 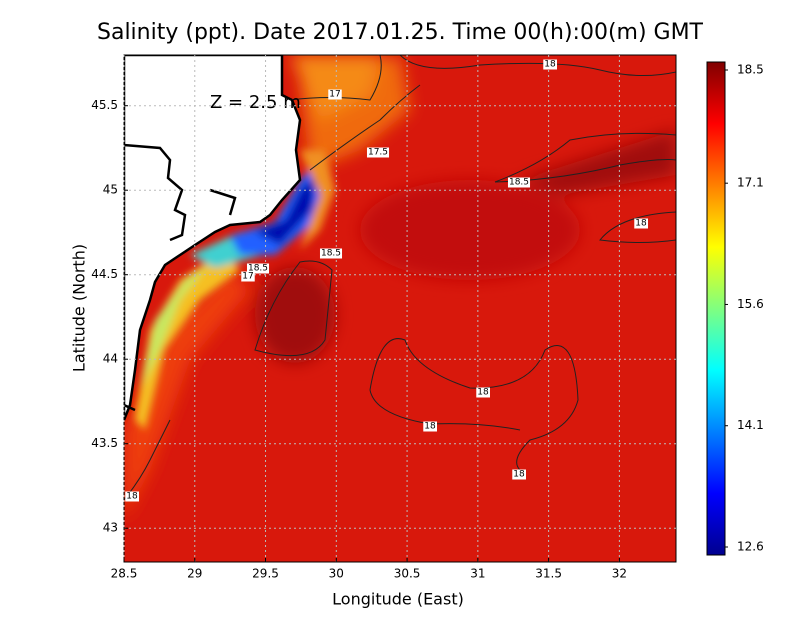 I want to click on x-tick-label: 30, so click(x=336, y=574).